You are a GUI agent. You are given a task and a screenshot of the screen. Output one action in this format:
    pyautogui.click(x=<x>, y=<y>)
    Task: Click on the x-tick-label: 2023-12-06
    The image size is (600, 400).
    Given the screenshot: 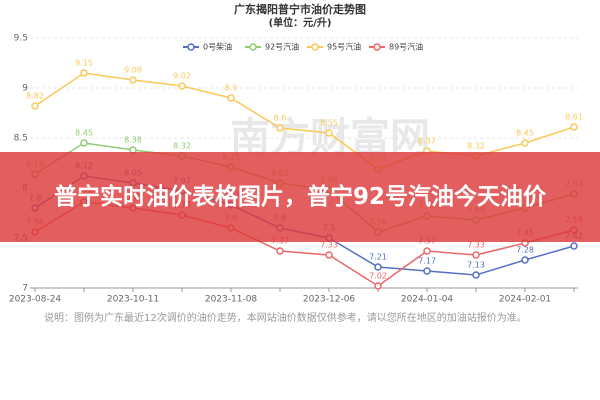 What is the action you would take?
    pyautogui.click(x=329, y=300)
    